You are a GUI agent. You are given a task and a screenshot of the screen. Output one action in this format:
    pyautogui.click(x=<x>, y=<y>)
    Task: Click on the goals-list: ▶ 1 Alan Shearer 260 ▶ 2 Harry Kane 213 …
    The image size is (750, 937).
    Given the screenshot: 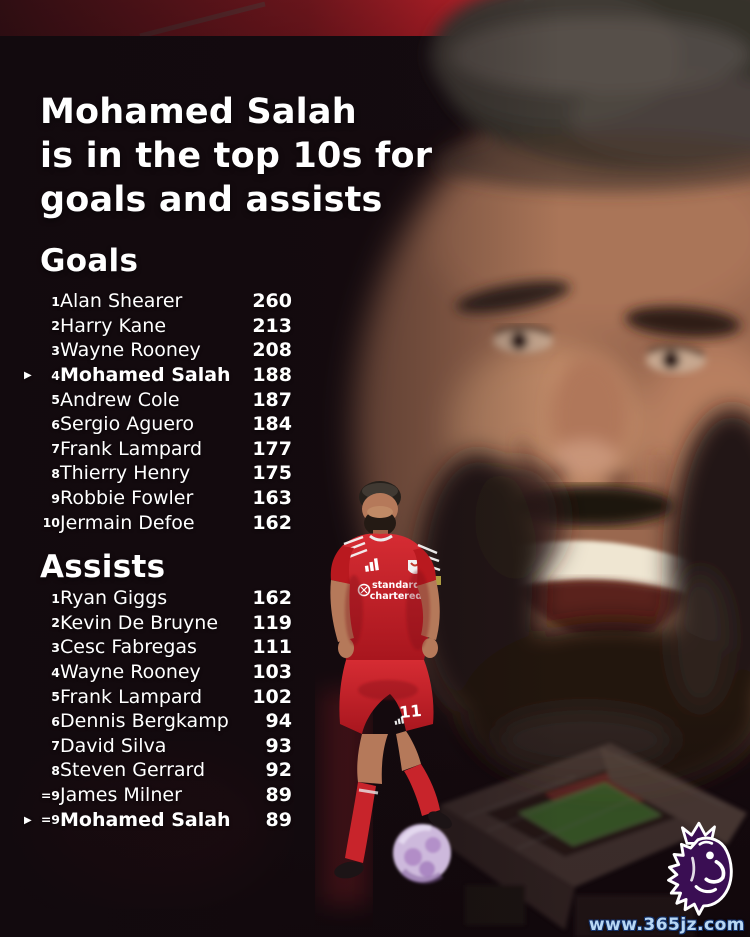 What is the action you would take?
    pyautogui.click(x=158, y=412)
    